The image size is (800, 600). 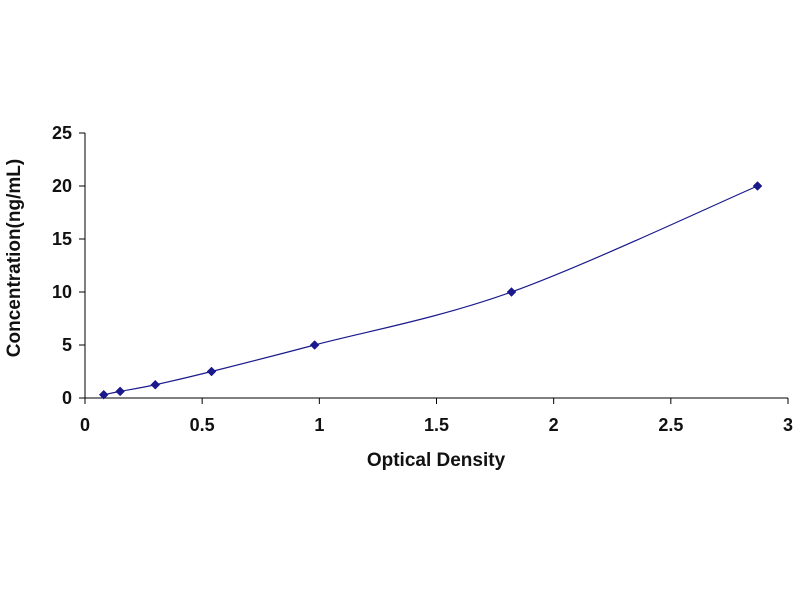 What do you see at coordinates (436, 460) in the screenshot?
I see `x-axis-title: Optical Density` at bounding box center [436, 460].